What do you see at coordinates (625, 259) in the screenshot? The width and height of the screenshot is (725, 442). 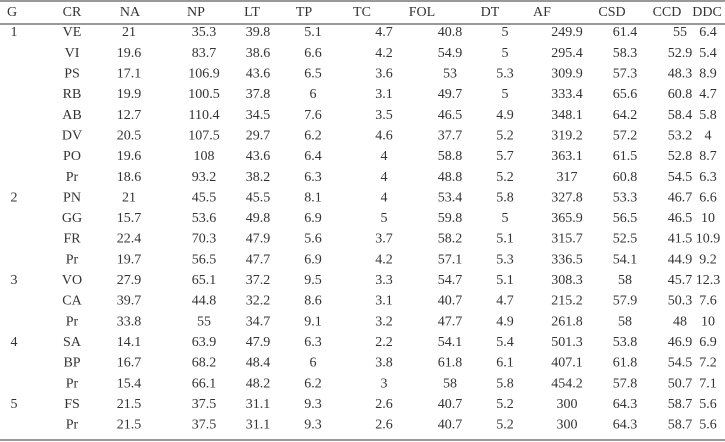 I see `table-cell: 54.1` at bounding box center [625, 259].